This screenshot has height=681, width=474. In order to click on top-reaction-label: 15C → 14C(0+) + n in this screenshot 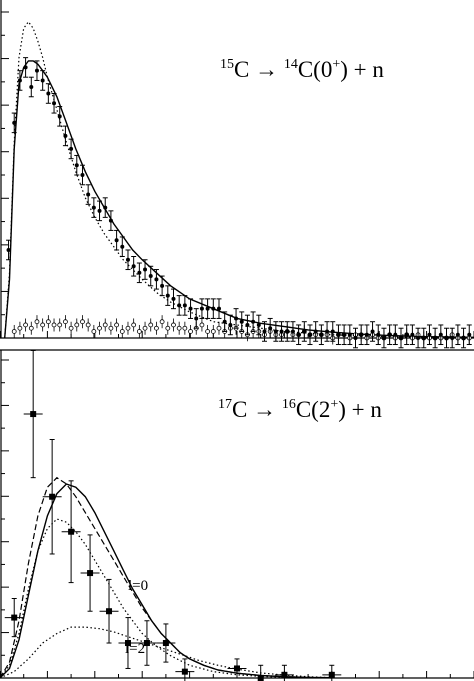, I will do `click(302, 69)`.